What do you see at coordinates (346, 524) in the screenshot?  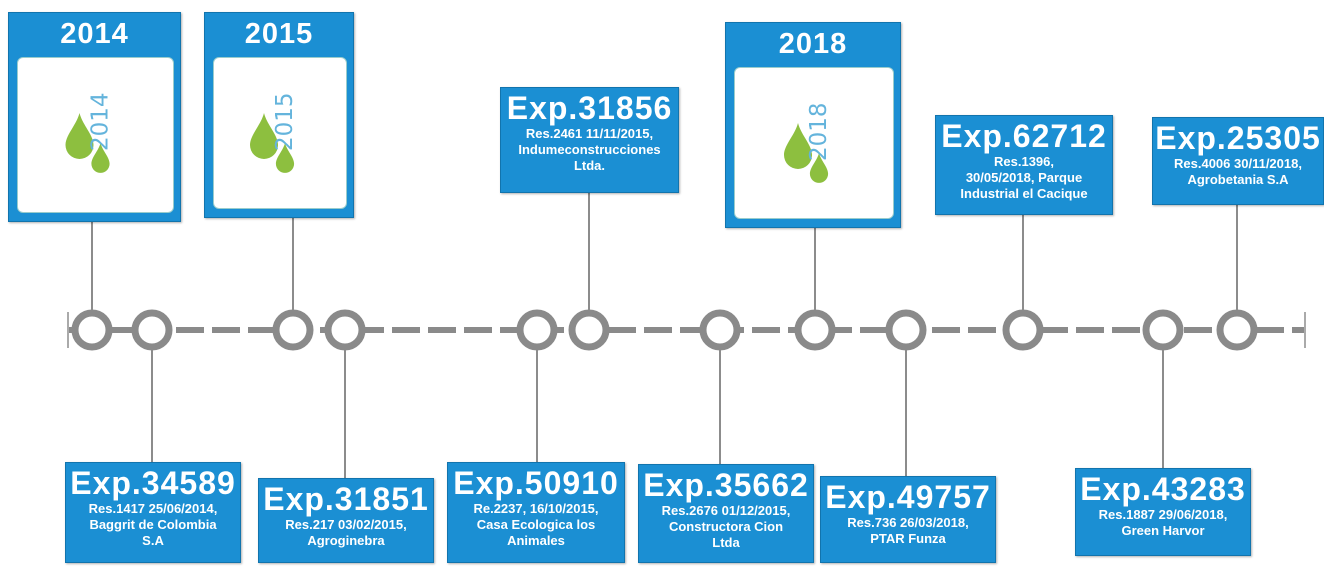 I see `event-detail: Res.217 03/02/2015,` at bounding box center [346, 524].